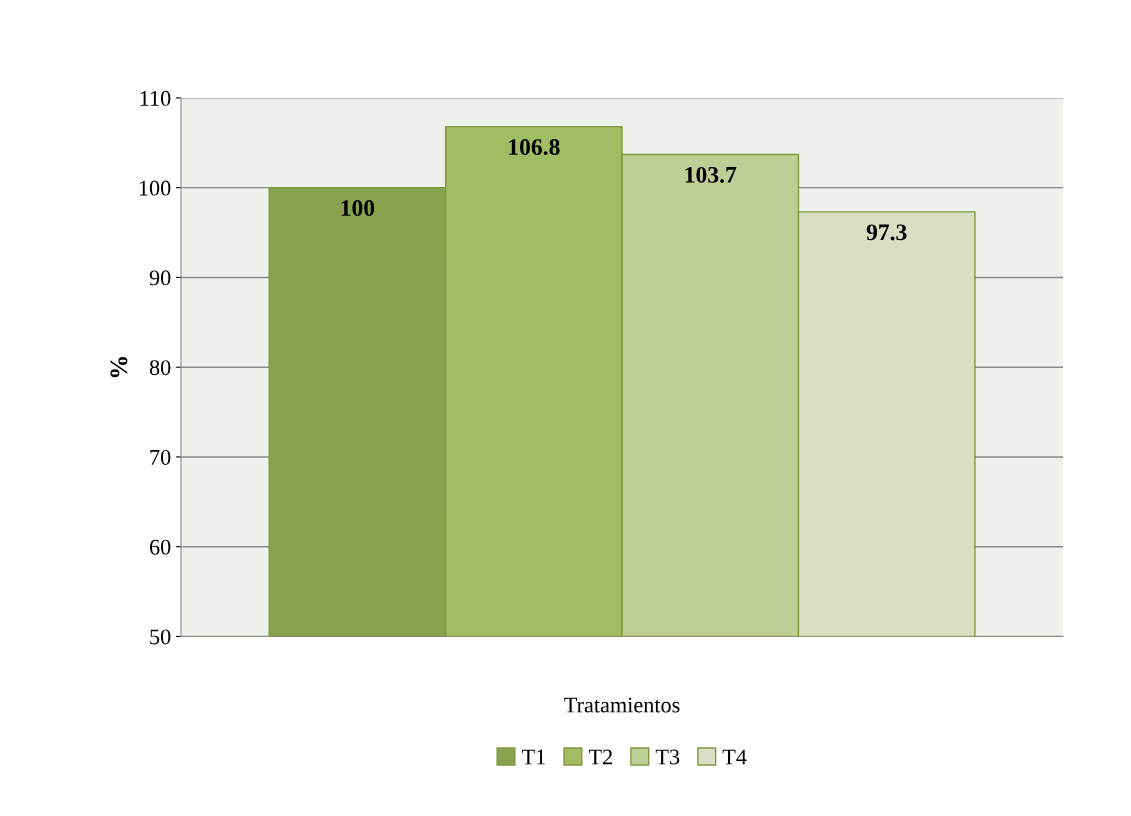 The width and height of the screenshot is (1131, 816). What do you see at coordinates (886, 232) in the screenshot?
I see `data-label: 97.3` at bounding box center [886, 232].